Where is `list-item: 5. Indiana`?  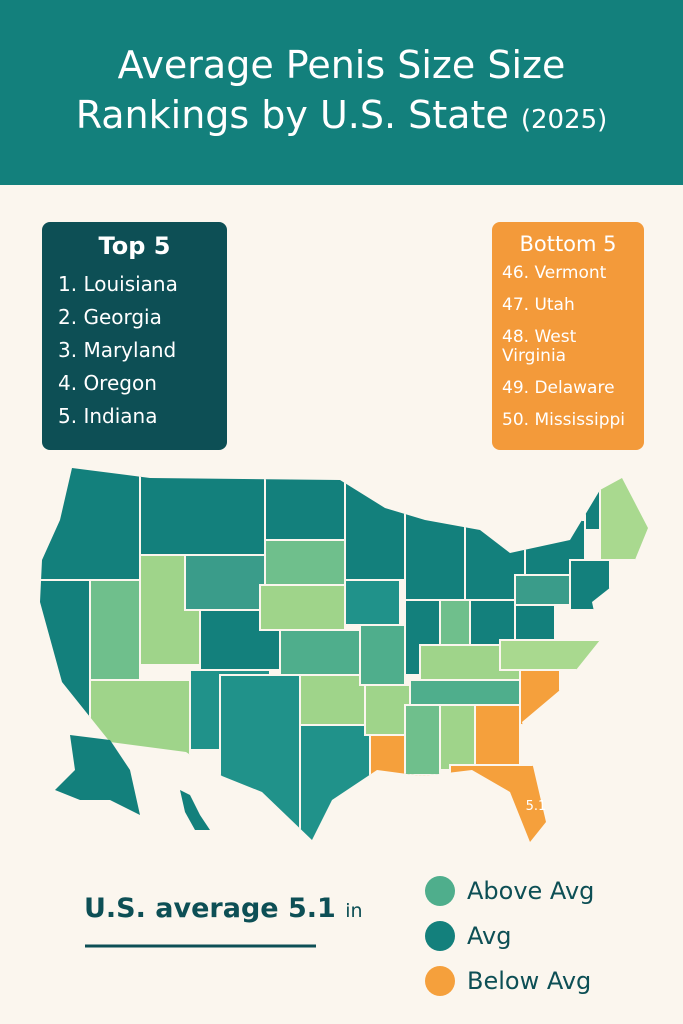
list-item: 5. Indiana is located at coordinates (108, 416).